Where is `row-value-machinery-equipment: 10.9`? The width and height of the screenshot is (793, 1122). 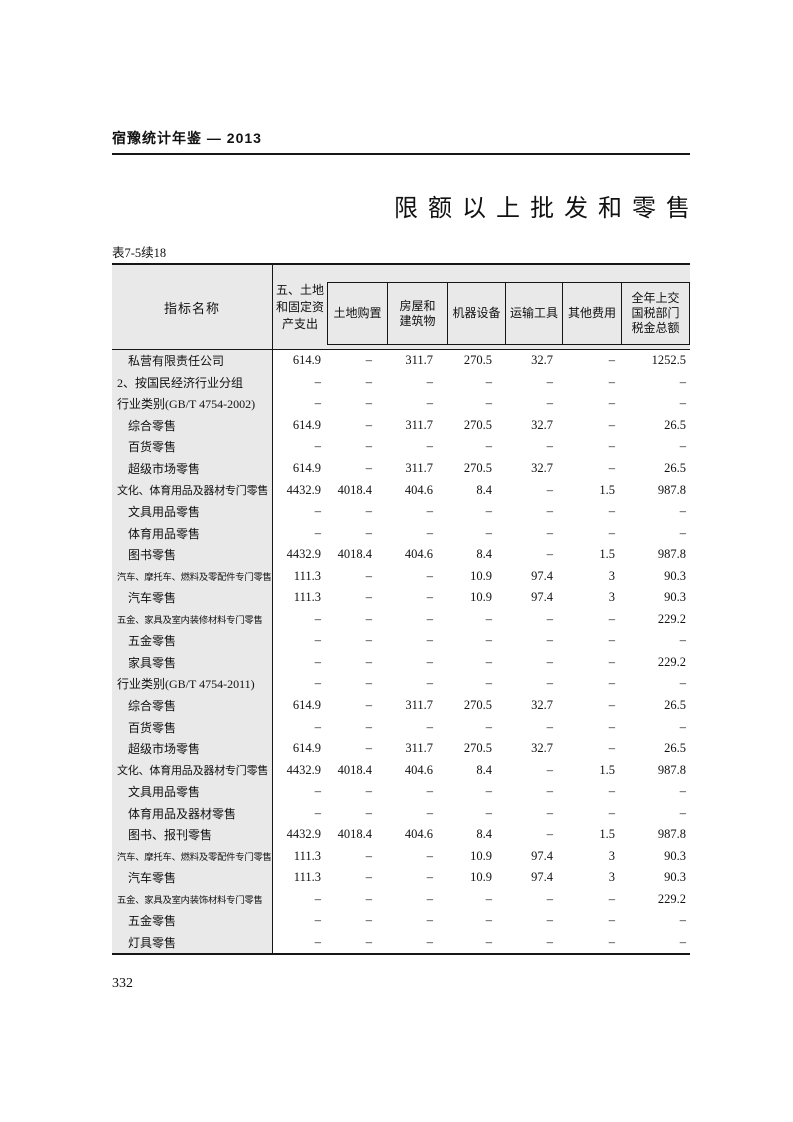
row-value-machinery-equipment: 10.9 is located at coordinates (481, 597).